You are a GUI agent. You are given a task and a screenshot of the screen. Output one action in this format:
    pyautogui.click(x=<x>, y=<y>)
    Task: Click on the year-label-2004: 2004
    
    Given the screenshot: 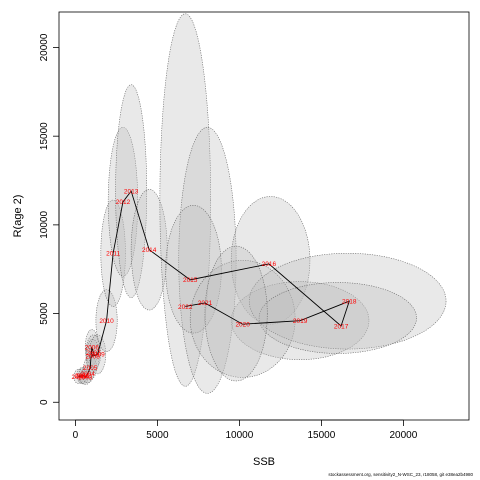 What is the action you would take?
    pyautogui.click(x=87, y=374)
    